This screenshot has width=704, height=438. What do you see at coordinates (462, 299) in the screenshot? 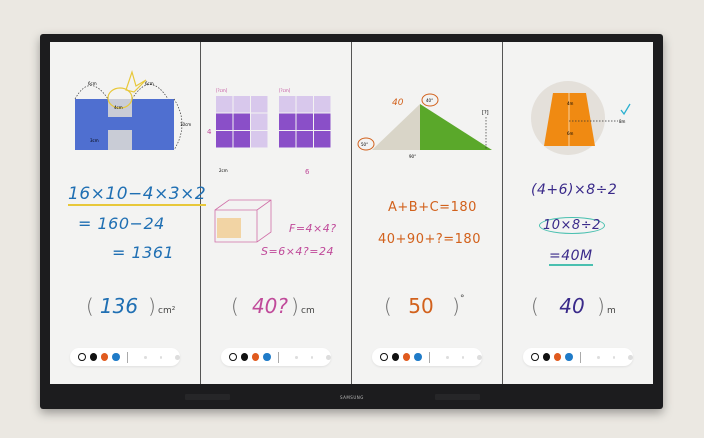
I see `answer-unit: °` at bounding box center [462, 299].